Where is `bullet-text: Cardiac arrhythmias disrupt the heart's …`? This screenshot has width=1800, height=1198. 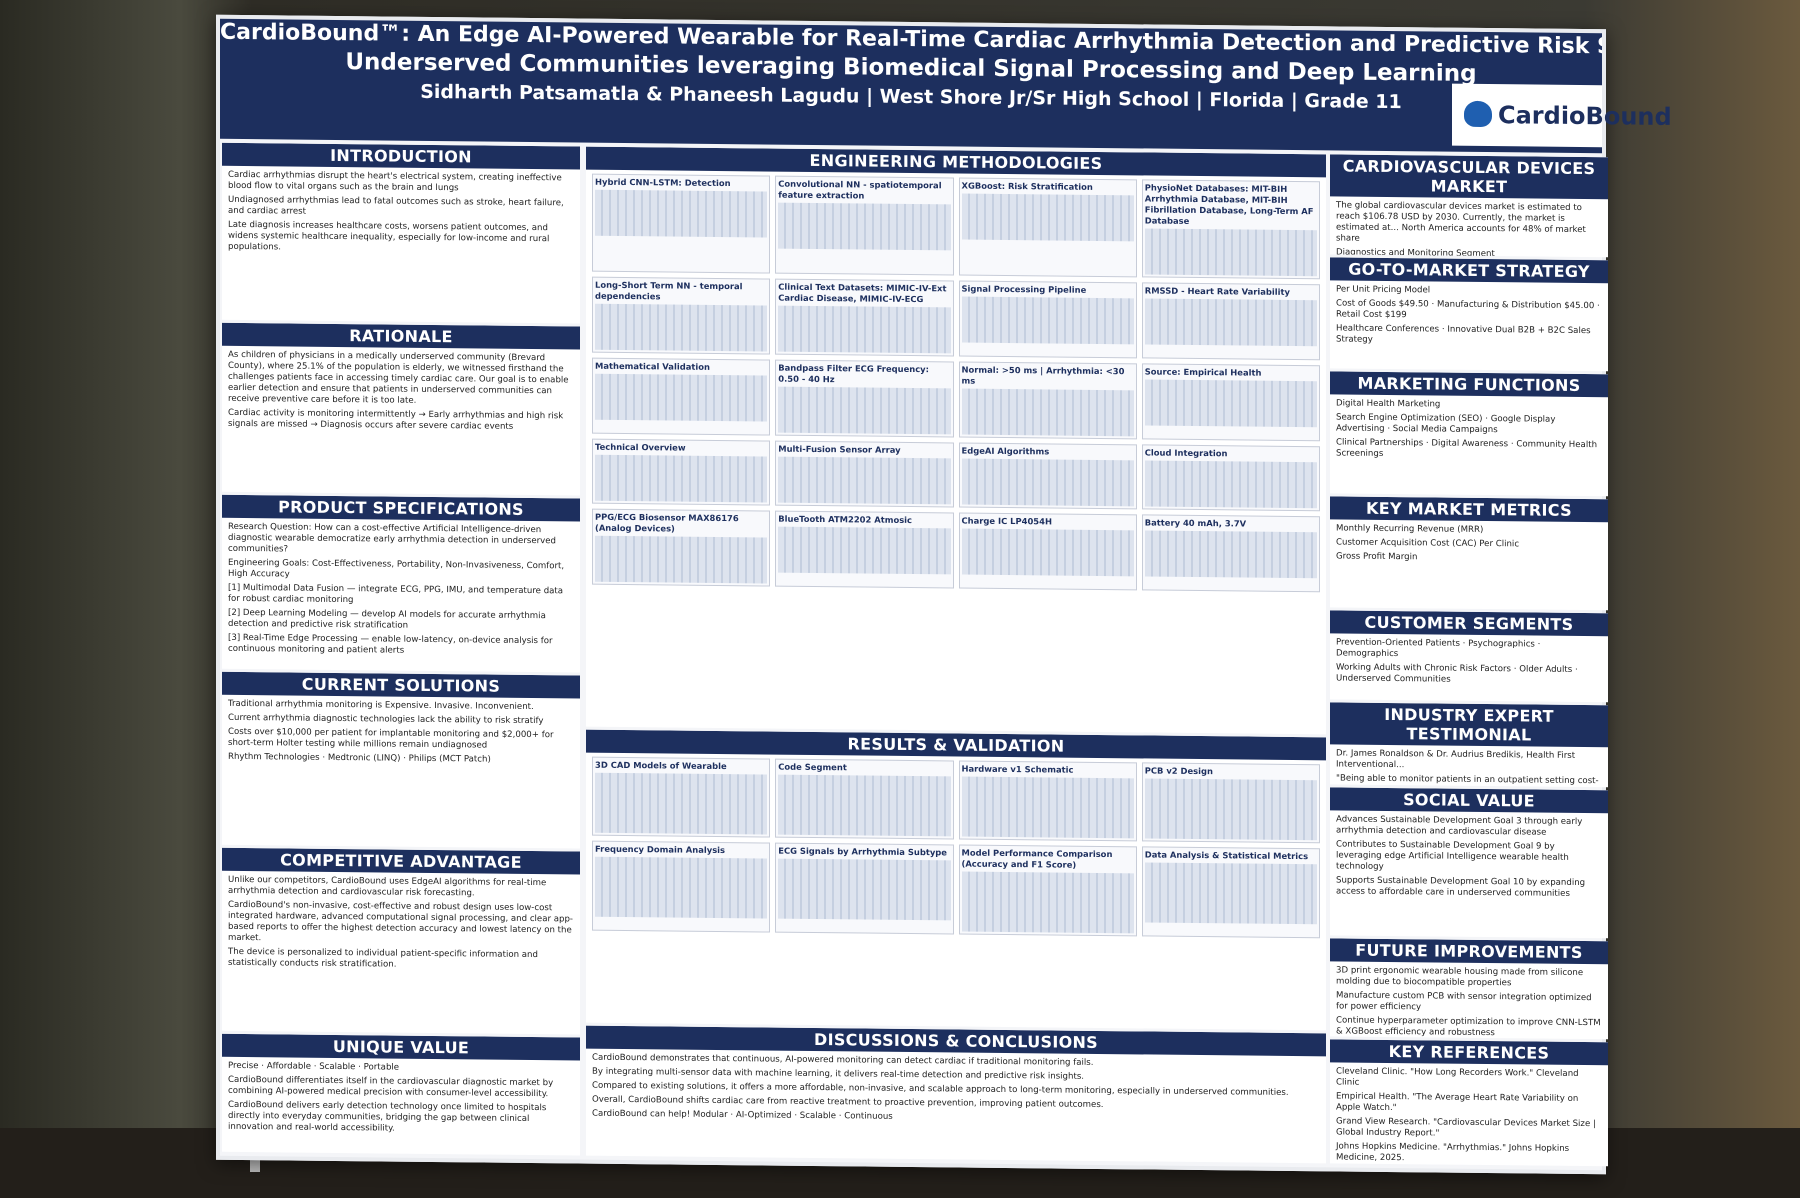 bullet-text: Cardiac arrhythmias disrupt the heart's … is located at coordinates (395, 181).